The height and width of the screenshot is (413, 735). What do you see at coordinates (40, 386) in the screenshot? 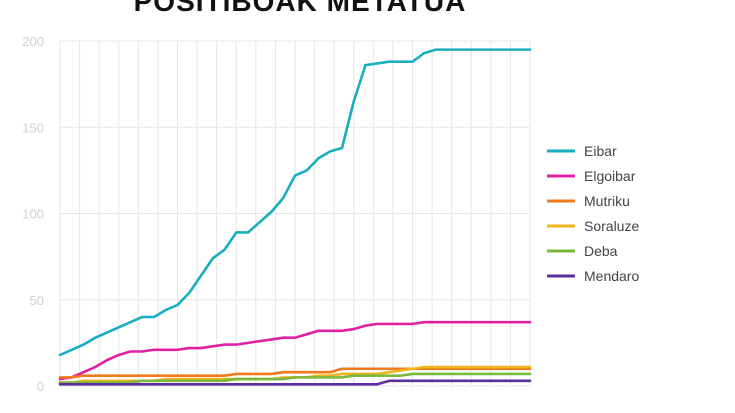
I see `y-tick-label: 0` at bounding box center [40, 386].